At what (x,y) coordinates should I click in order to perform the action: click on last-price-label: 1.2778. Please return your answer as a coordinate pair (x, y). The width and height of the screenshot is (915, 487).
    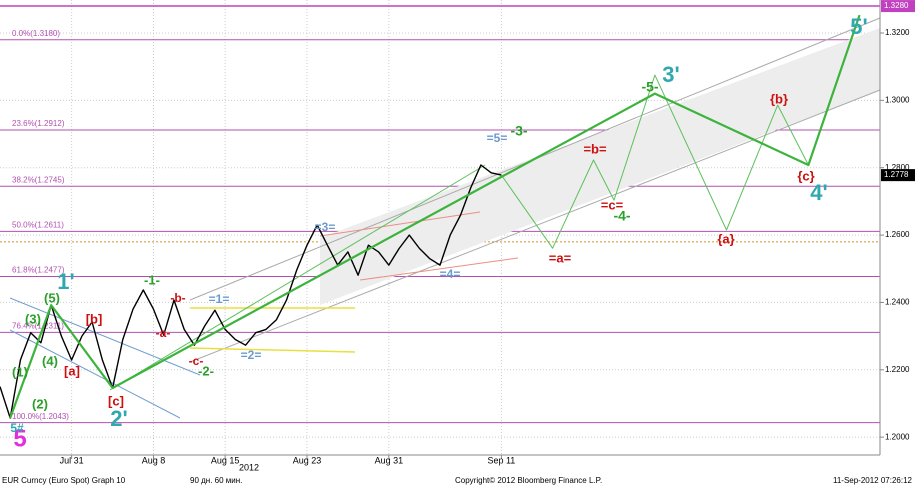
    Looking at the image, I should click on (896, 174).